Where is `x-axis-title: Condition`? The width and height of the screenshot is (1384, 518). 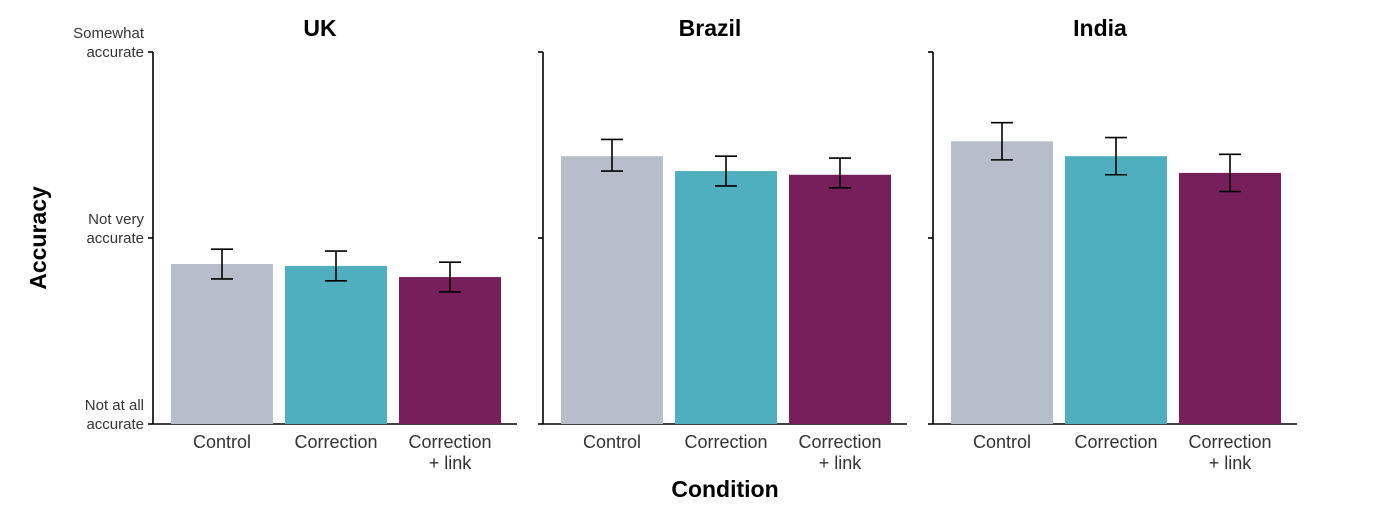 x-axis-title: Condition is located at coordinates (724, 489).